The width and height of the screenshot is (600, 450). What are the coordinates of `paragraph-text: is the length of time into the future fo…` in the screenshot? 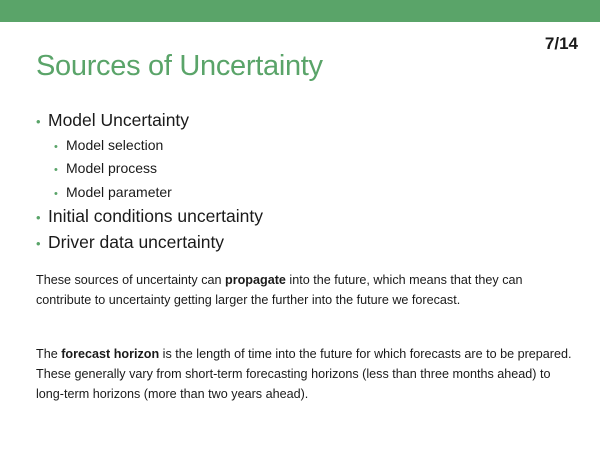 It's located at (304, 374).